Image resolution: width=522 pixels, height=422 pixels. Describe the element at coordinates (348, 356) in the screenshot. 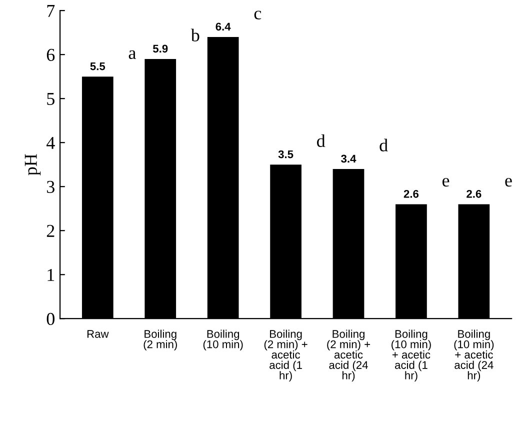

I see `x-tick-label: Boiling (2 min) + acetic acid (24 hr)` at that location.